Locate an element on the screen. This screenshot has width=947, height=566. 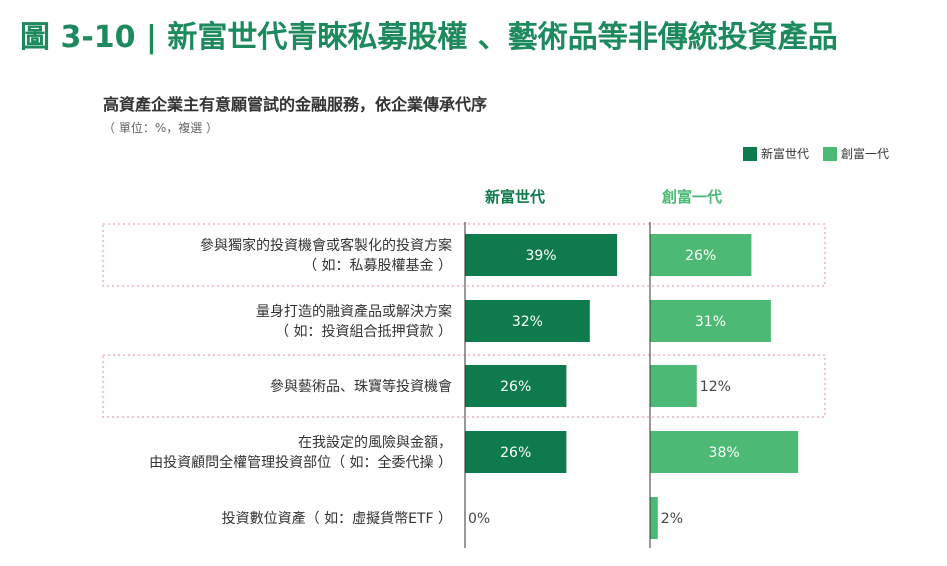
data-label-1-3: 38% is located at coordinates (724, 453).